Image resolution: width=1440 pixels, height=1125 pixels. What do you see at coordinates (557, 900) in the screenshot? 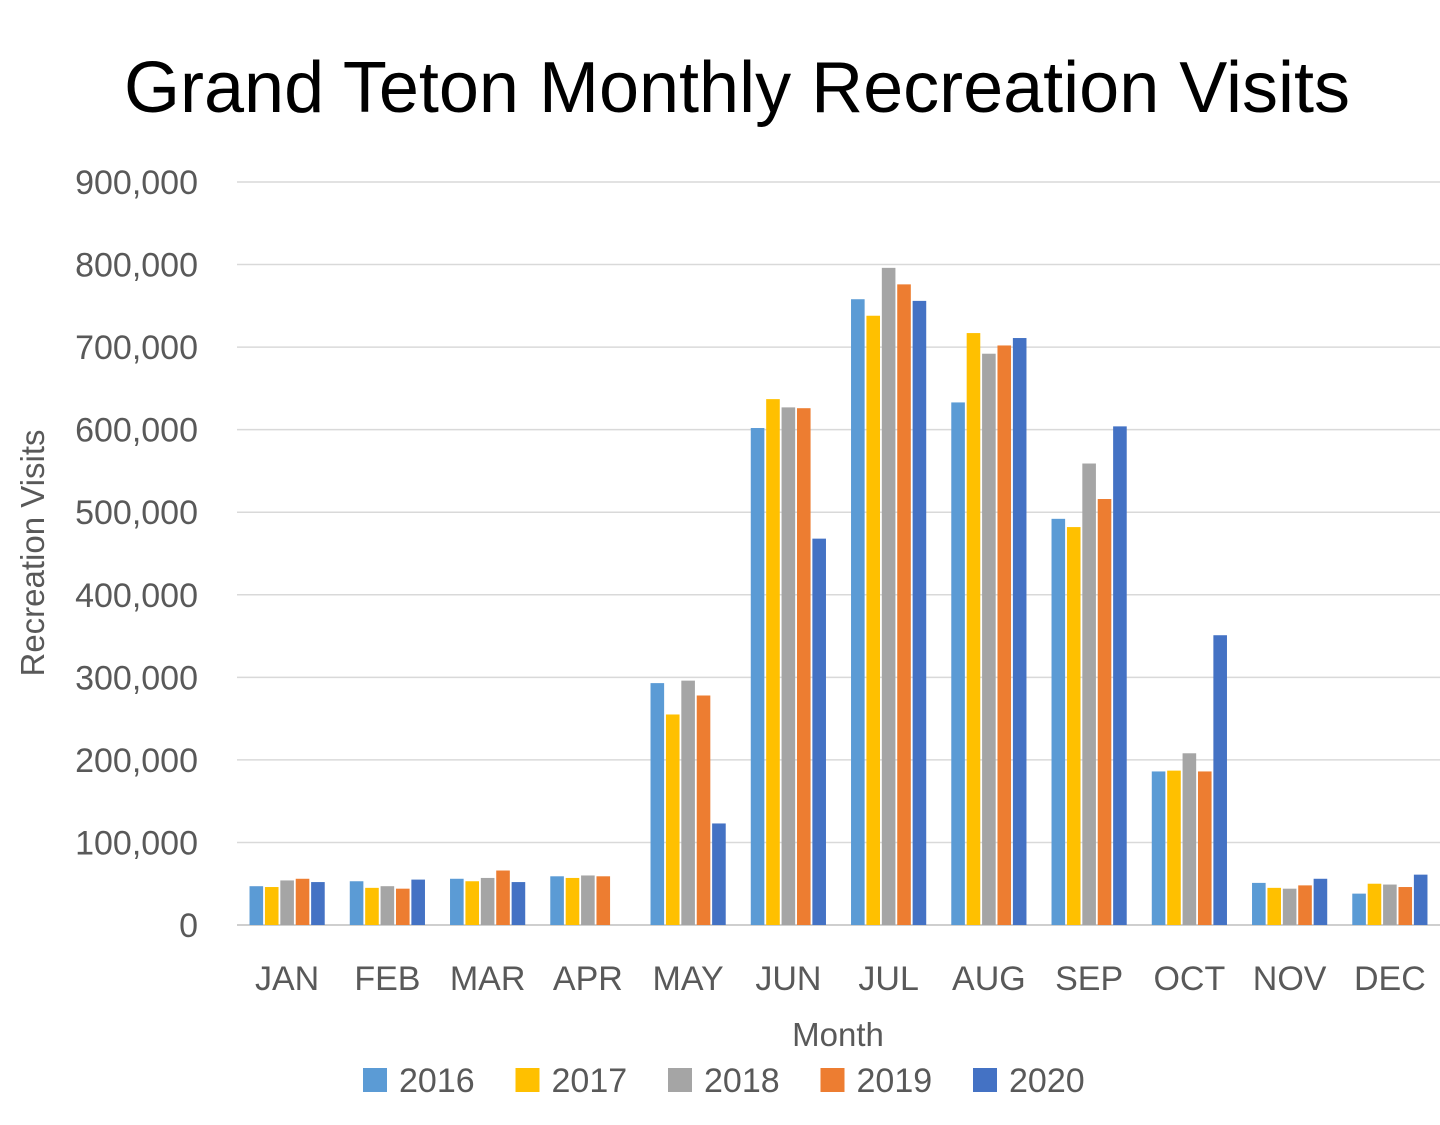
I see `bar-apr-2016` at bounding box center [557, 900].